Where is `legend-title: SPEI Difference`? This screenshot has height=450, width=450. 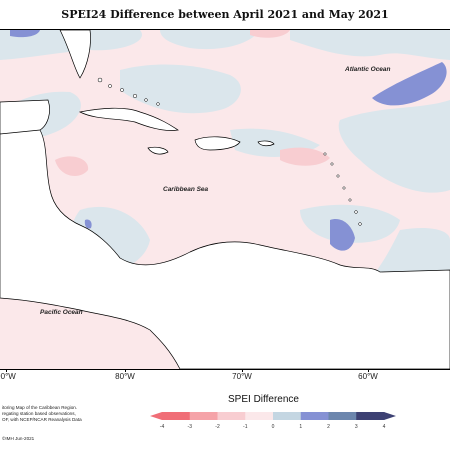 legend-title: SPEI Difference is located at coordinates (263, 399).